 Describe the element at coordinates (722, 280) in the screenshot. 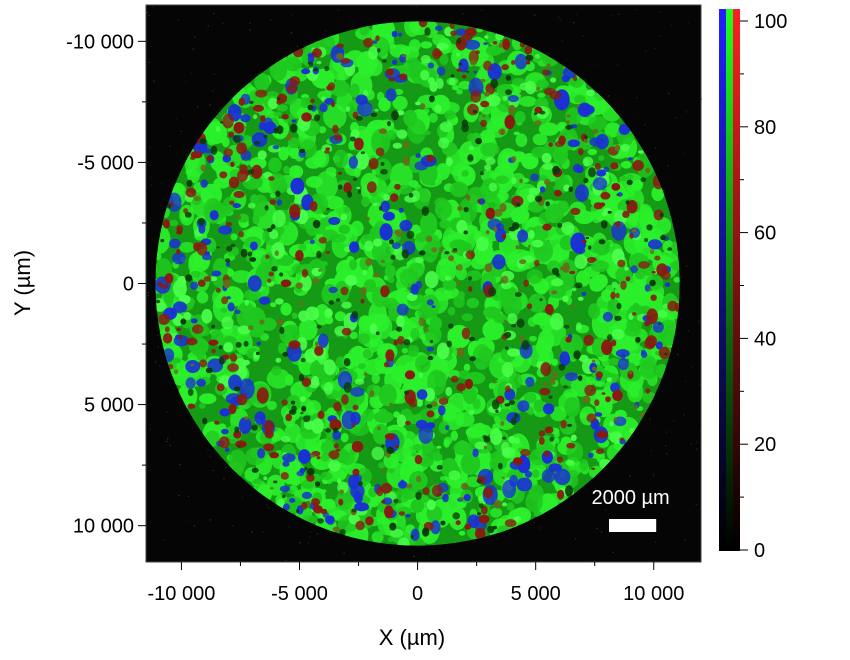

I see `colorbar-blue-channel` at that location.